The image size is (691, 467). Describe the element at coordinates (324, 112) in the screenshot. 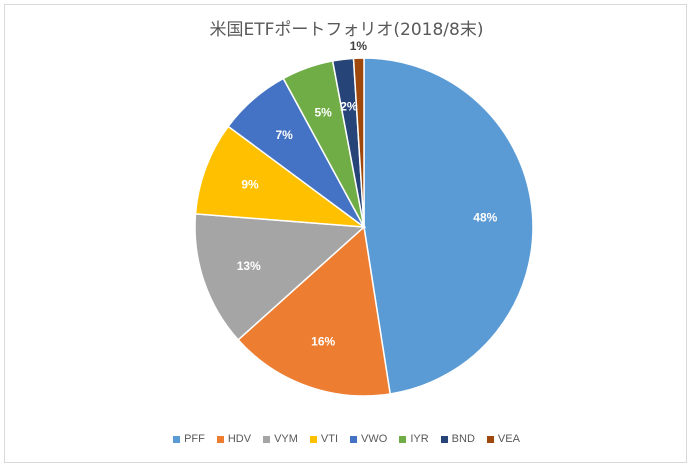

I see `data-label-iyr: 5%` at that location.